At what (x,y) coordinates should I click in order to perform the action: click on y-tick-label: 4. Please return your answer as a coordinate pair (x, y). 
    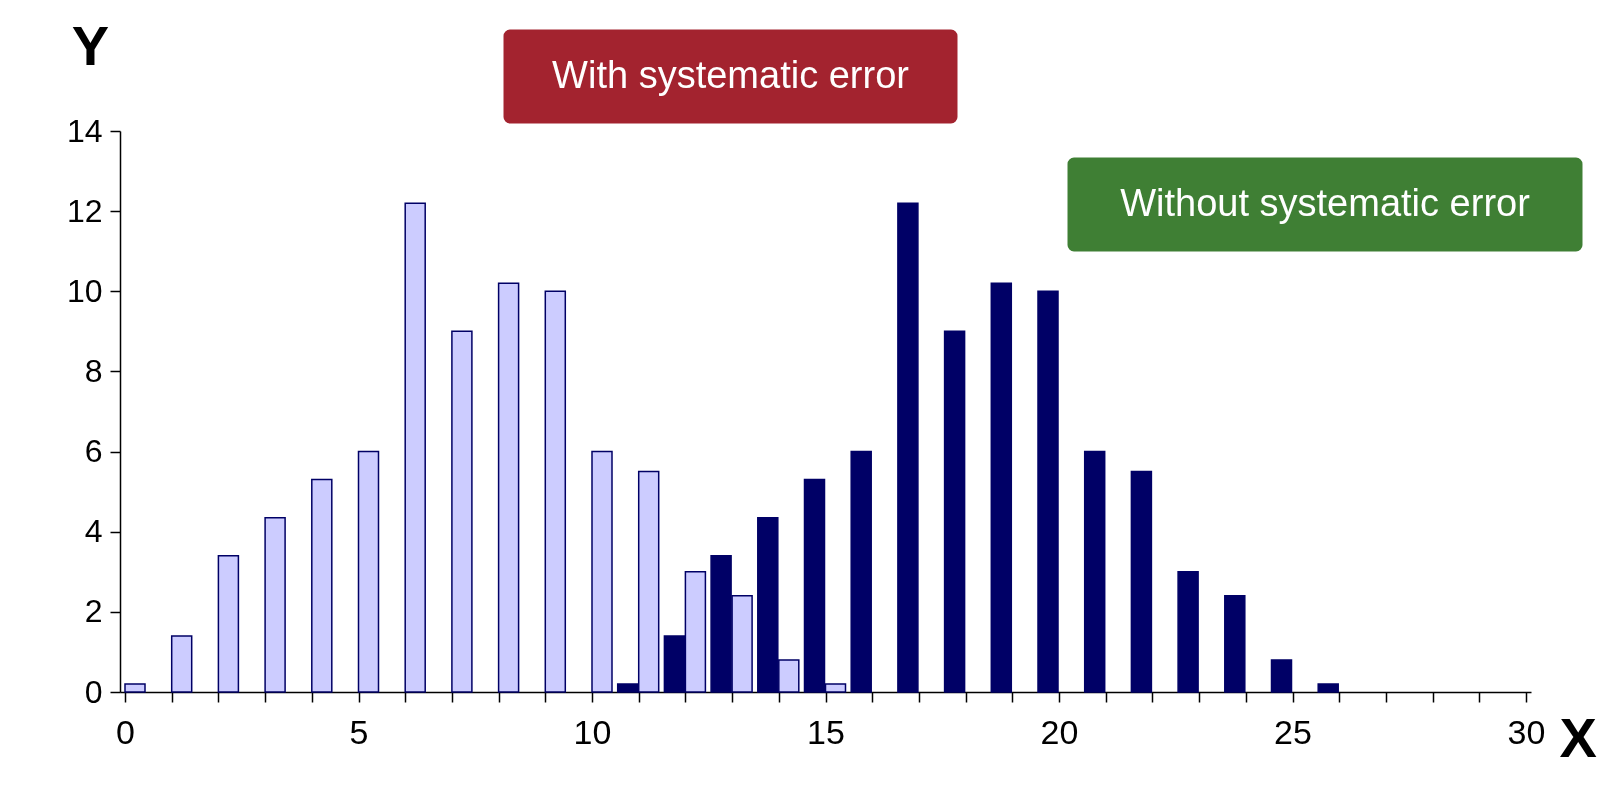
    Looking at the image, I should click on (93, 531).